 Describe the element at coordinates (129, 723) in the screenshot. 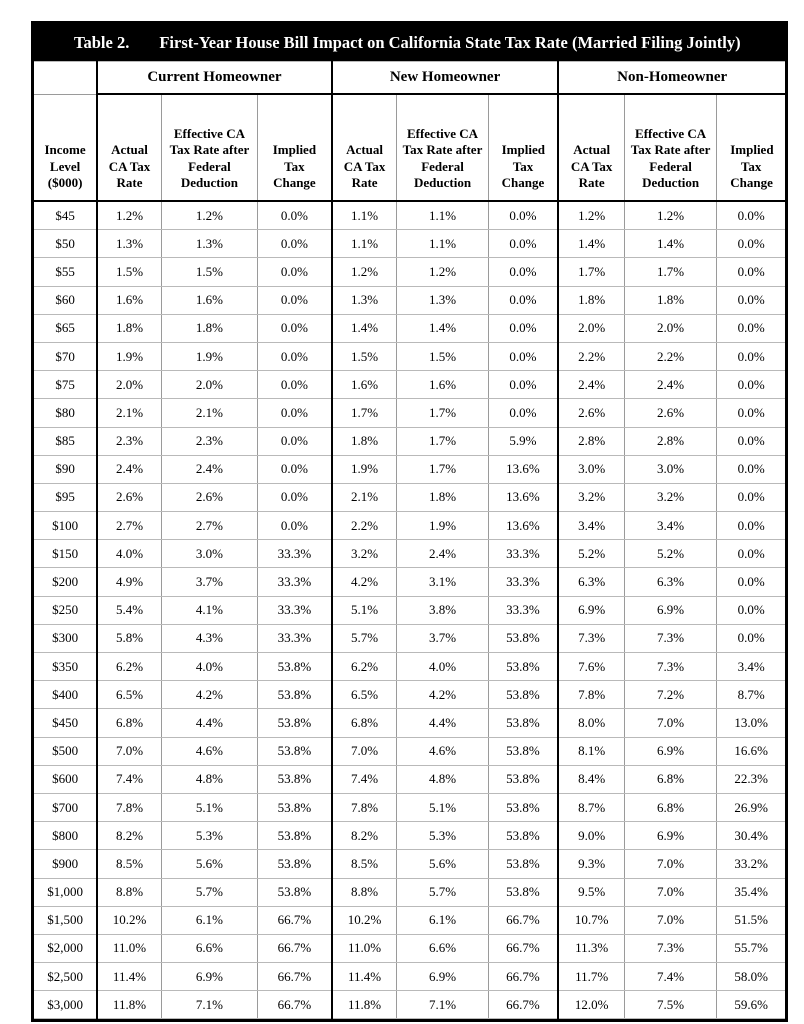

I see `rate-cell: 6.8%` at that location.